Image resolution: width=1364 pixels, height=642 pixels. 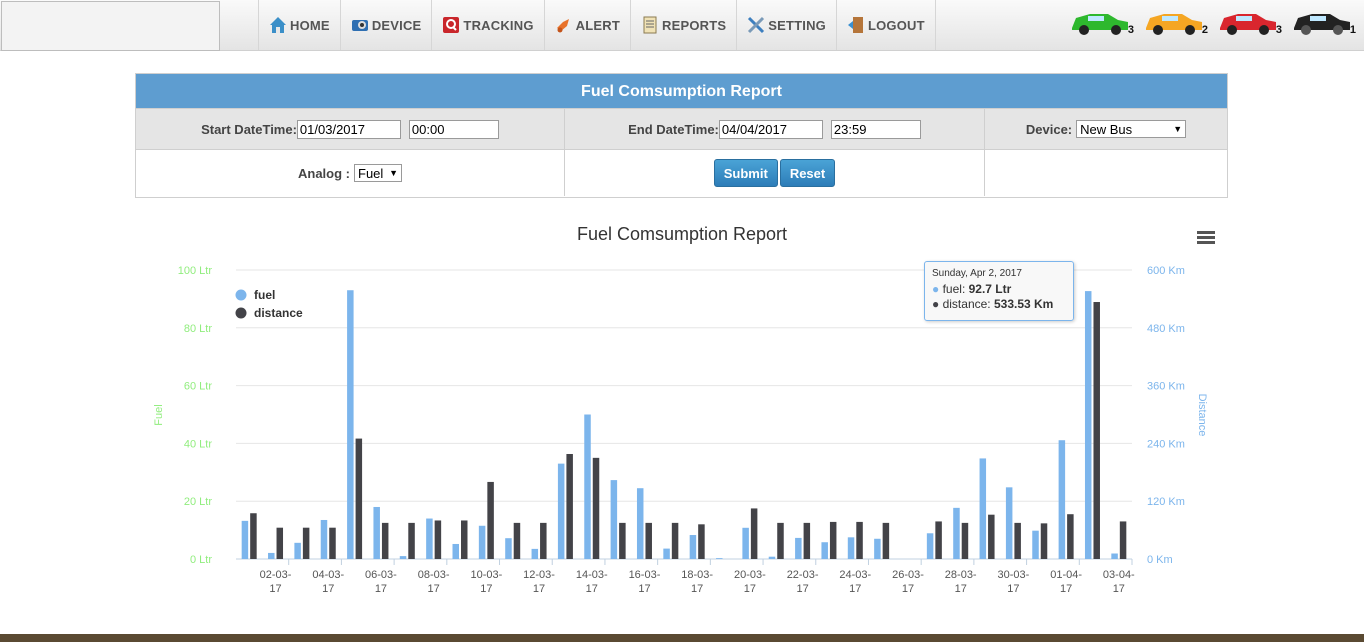 What do you see at coordinates (1101, 21) in the screenshot?
I see `vehicle-car-green: 3` at bounding box center [1101, 21].